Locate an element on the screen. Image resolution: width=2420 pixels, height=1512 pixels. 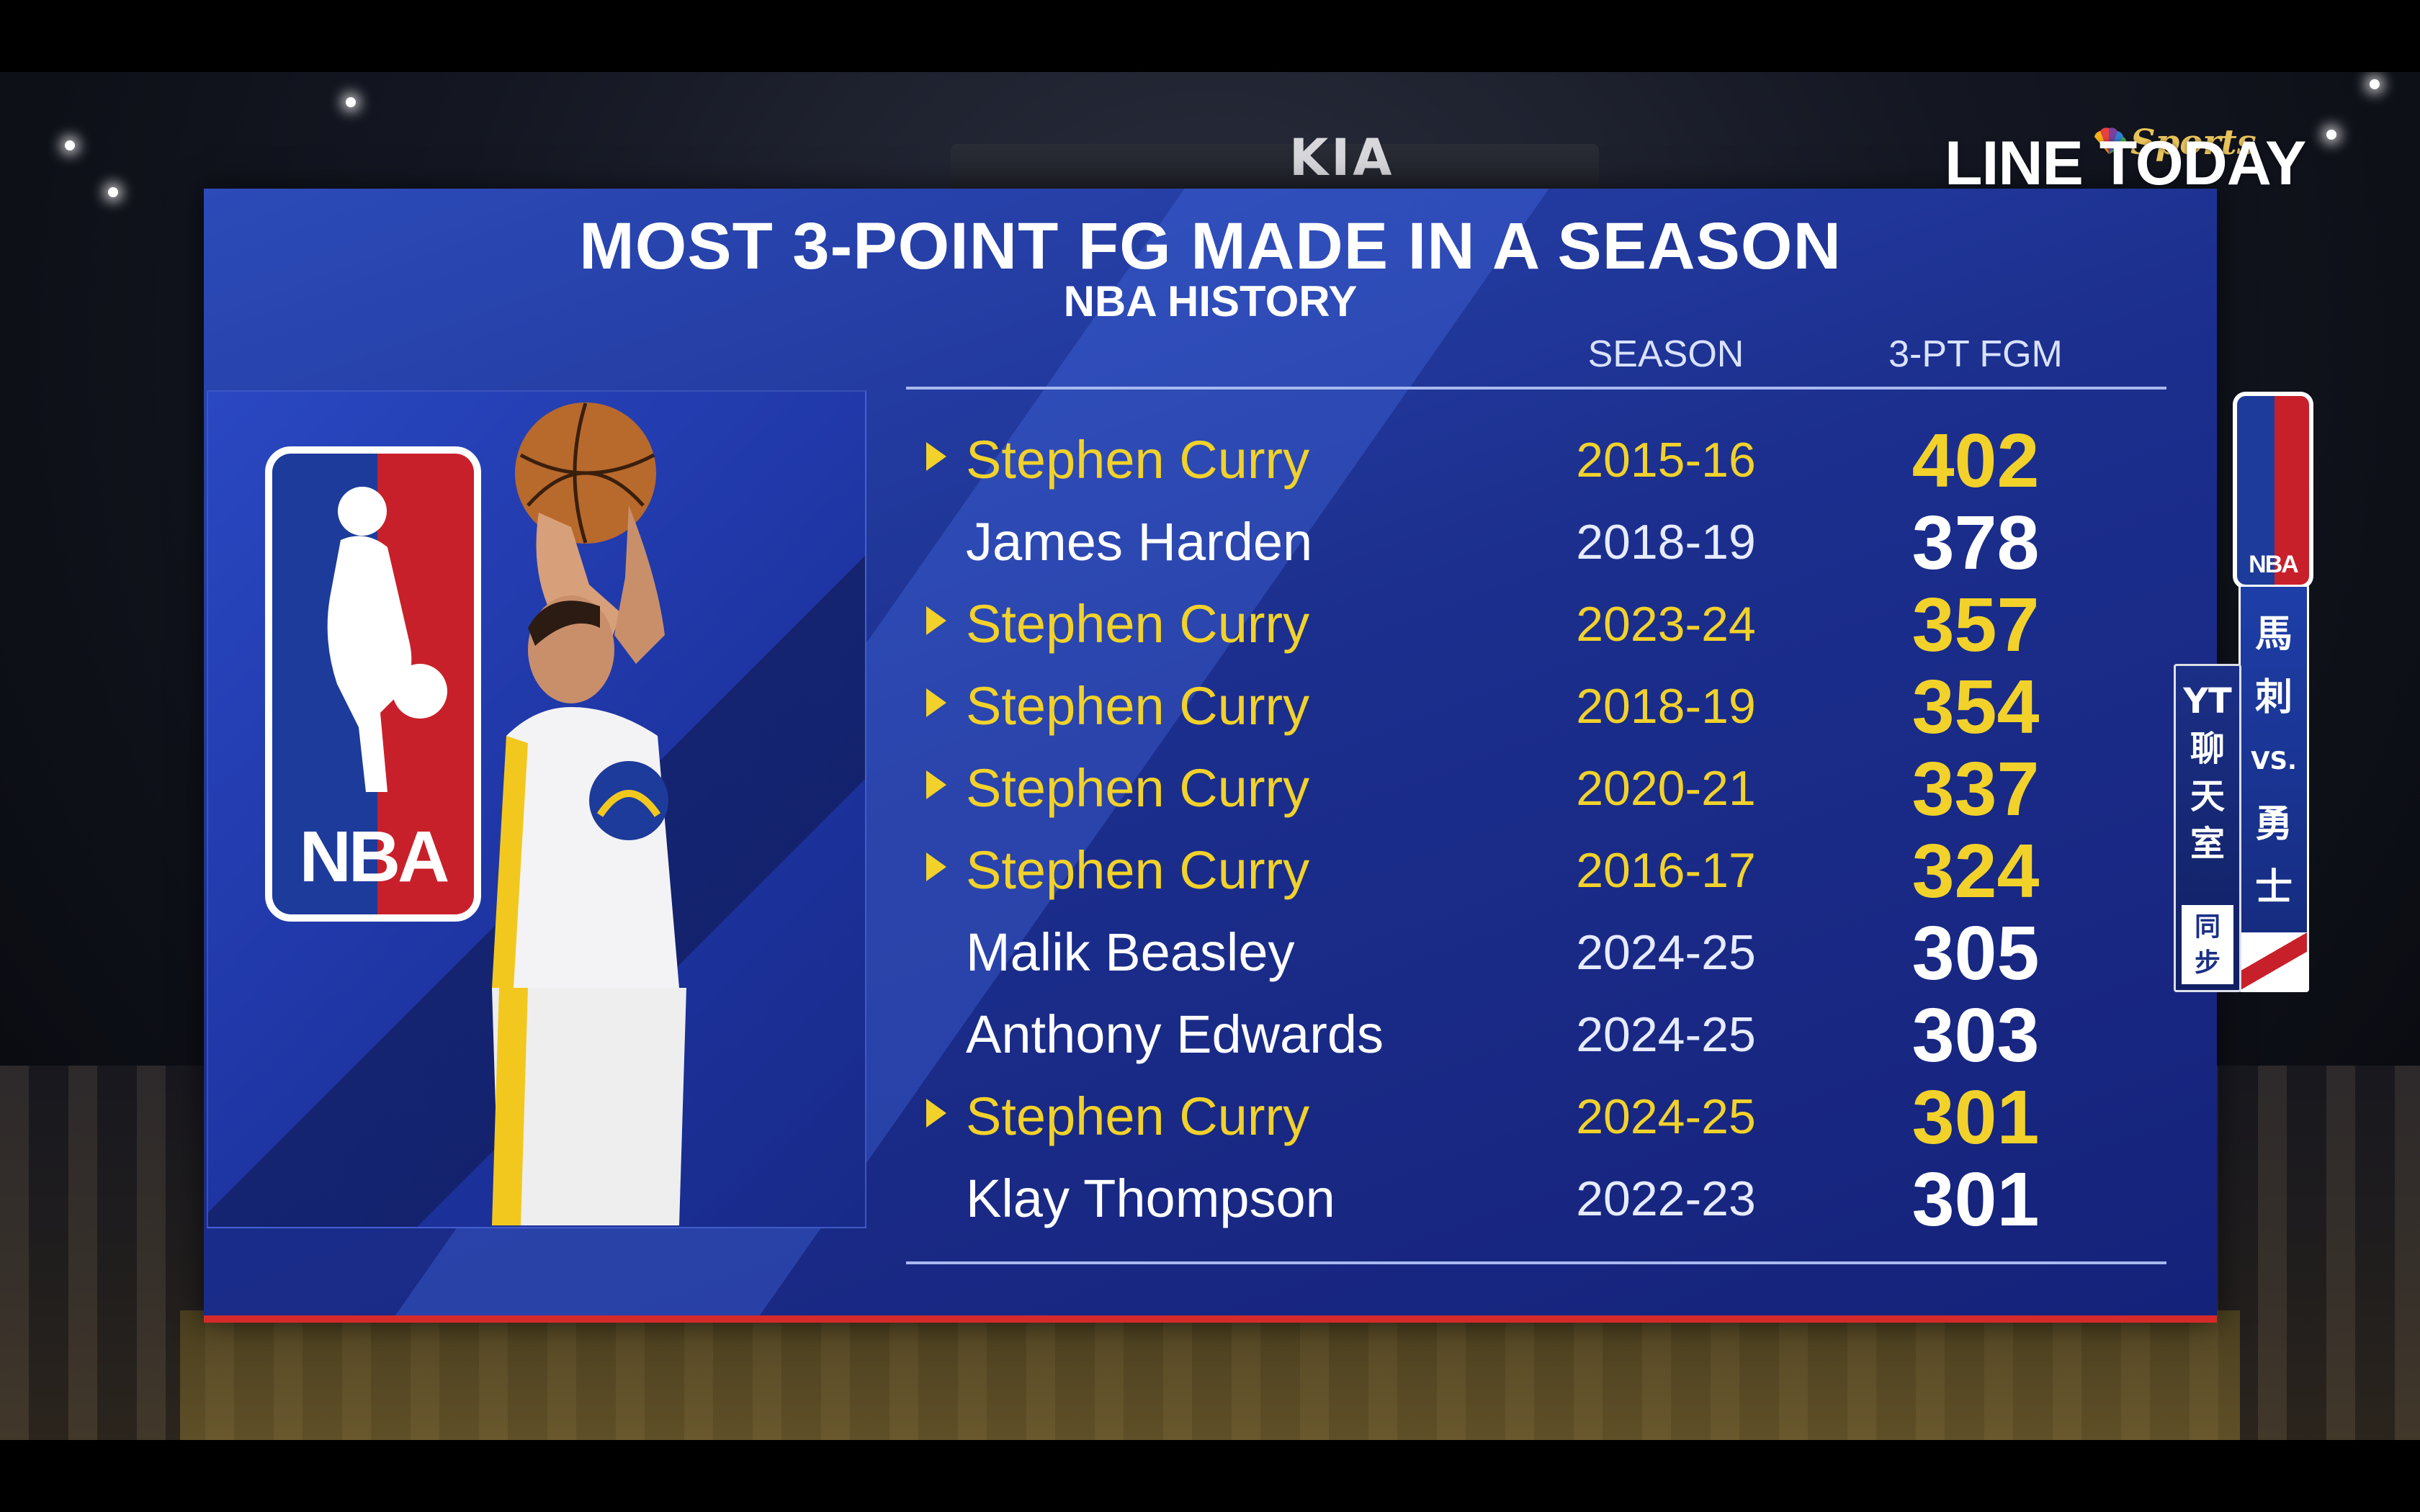
side-logo-text: NBA is located at coordinates (2274, 564).